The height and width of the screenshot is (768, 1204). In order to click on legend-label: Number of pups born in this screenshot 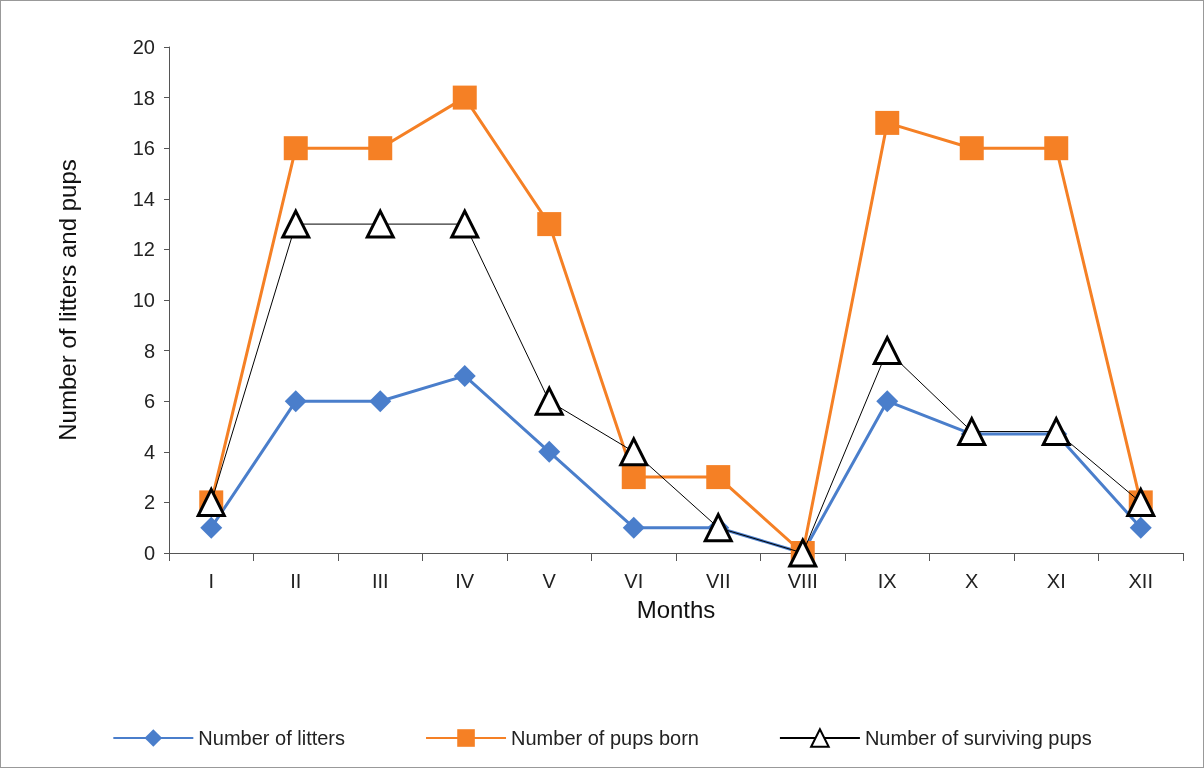, I will do `click(605, 738)`.